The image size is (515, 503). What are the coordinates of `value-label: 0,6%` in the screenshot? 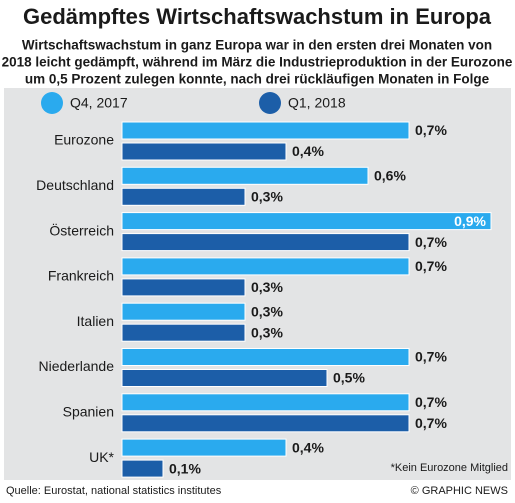 It's located at (390, 176).